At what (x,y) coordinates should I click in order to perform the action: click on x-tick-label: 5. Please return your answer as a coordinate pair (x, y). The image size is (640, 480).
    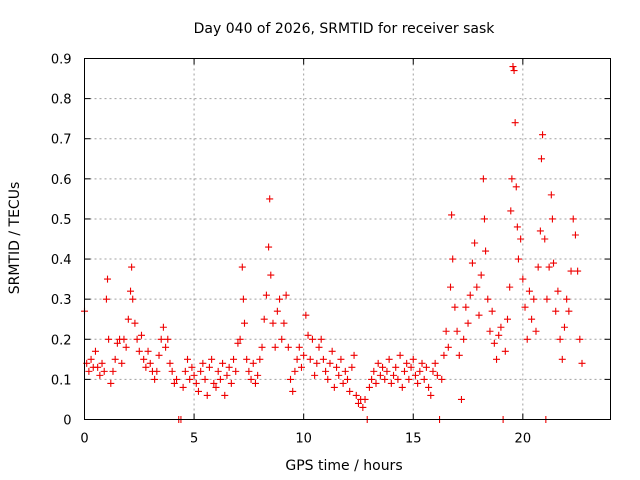
    Looking at the image, I should click on (194, 439).